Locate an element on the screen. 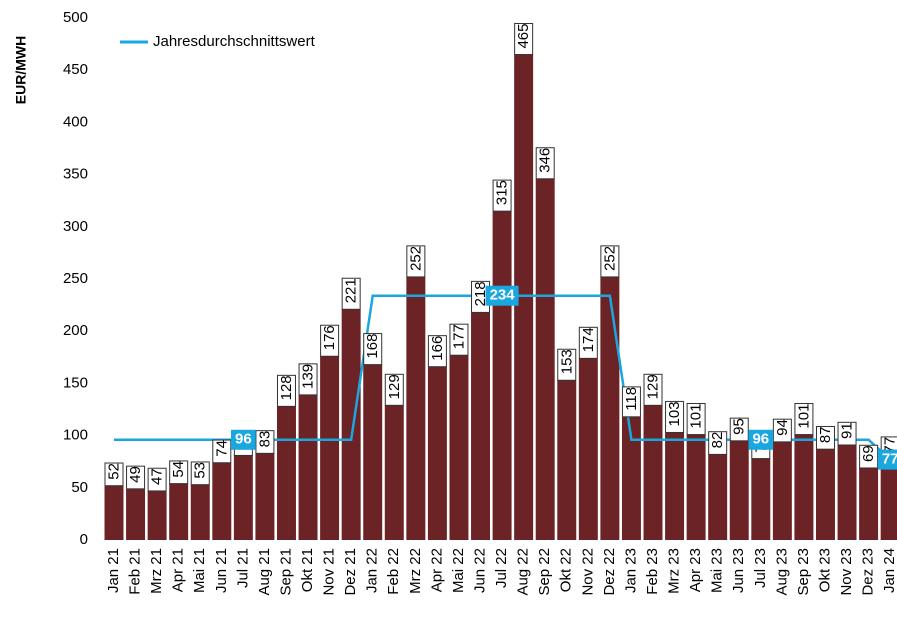 The image size is (897, 617). x-tick-label: Feb 22 is located at coordinates (393, 571).